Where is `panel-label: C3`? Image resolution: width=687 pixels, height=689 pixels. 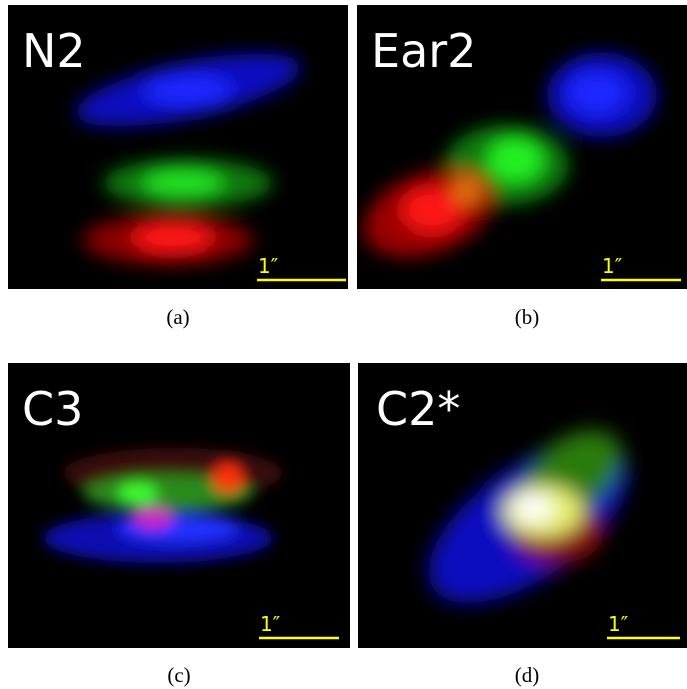
panel-label: C3 is located at coordinates (52, 409).